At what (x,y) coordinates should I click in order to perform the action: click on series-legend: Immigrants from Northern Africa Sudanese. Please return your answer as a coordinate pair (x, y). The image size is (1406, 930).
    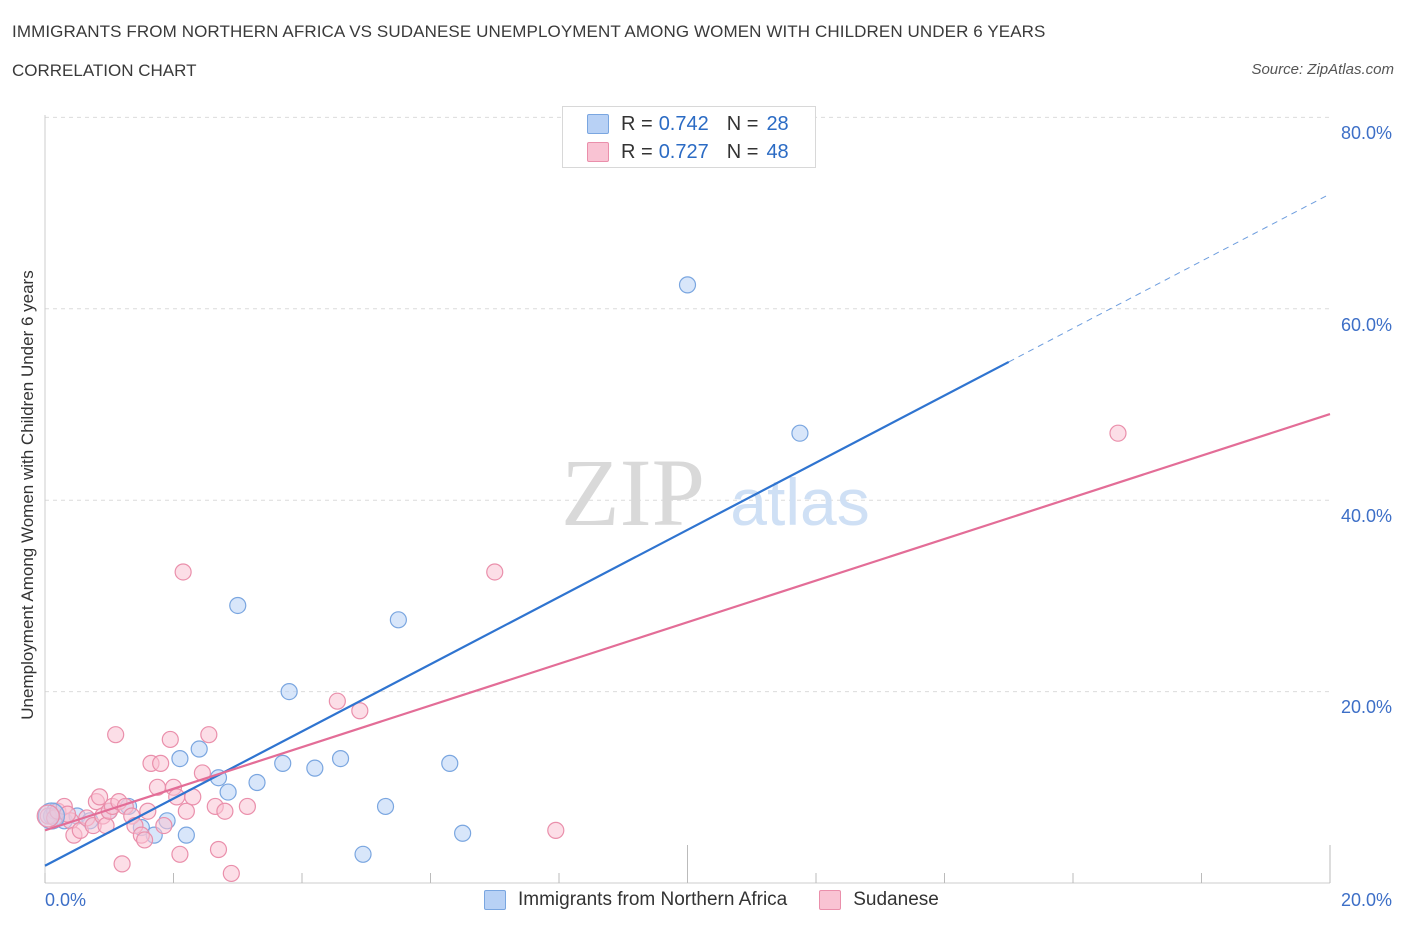
    Looking at the image, I should click on (727, 900).